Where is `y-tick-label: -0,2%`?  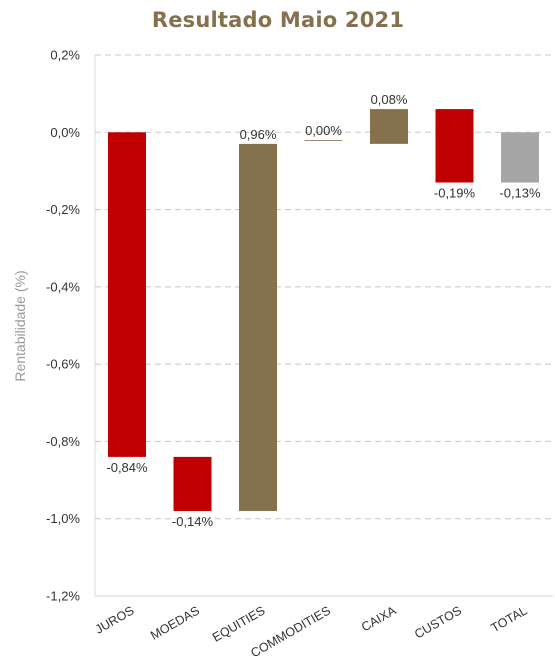 y-tick-label: -0,2% is located at coordinates (63, 209).